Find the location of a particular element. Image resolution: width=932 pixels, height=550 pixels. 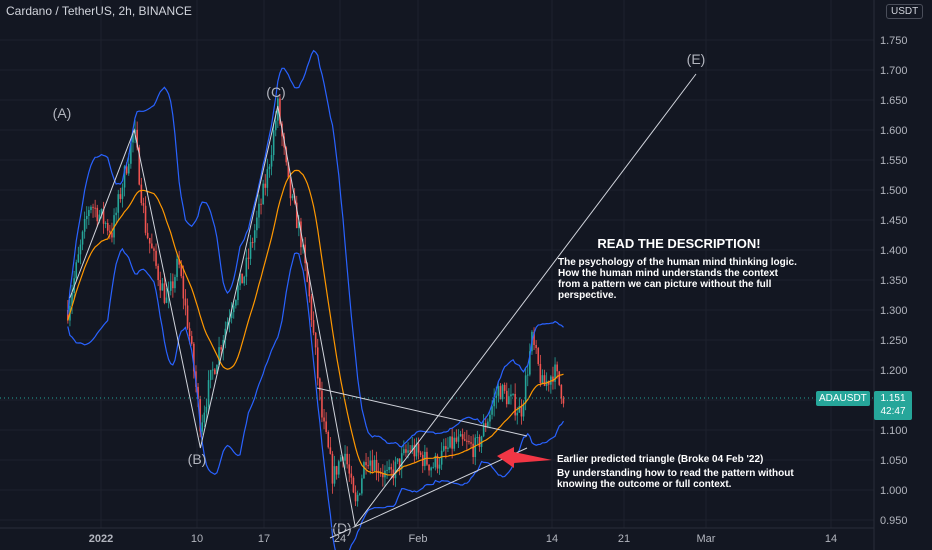

x-tick-label: 14 is located at coordinates (552, 539).